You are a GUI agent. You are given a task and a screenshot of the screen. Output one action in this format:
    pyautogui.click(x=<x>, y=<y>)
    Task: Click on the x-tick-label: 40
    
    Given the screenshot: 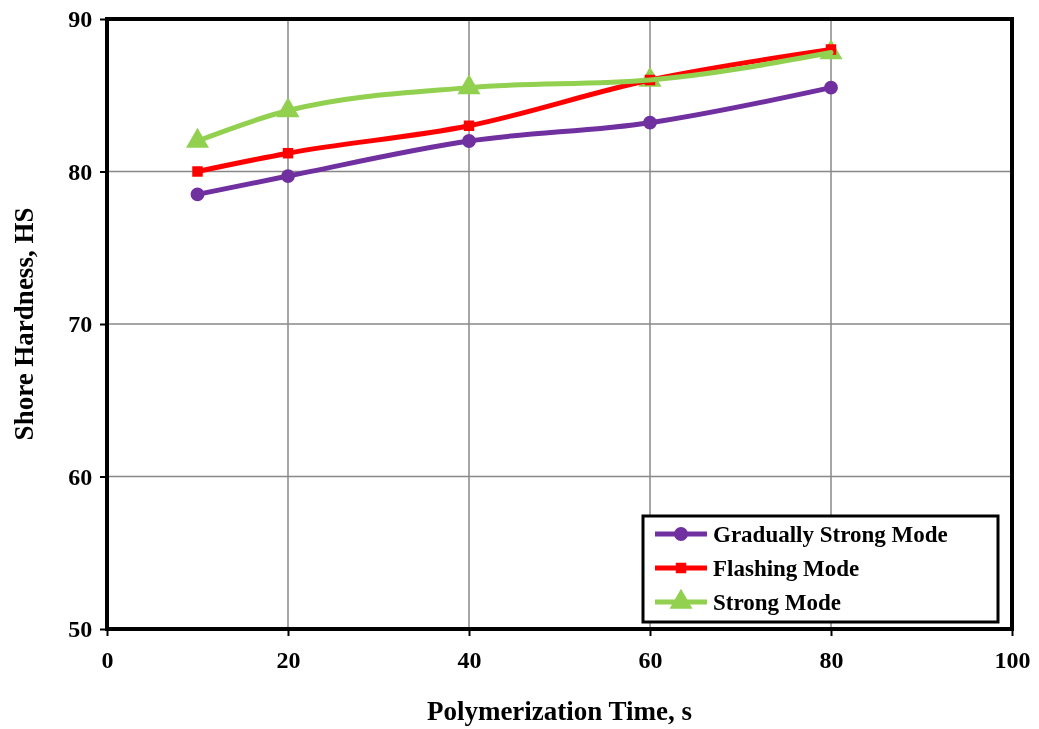 What is the action you would take?
    pyautogui.click(x=469, y=659)
    